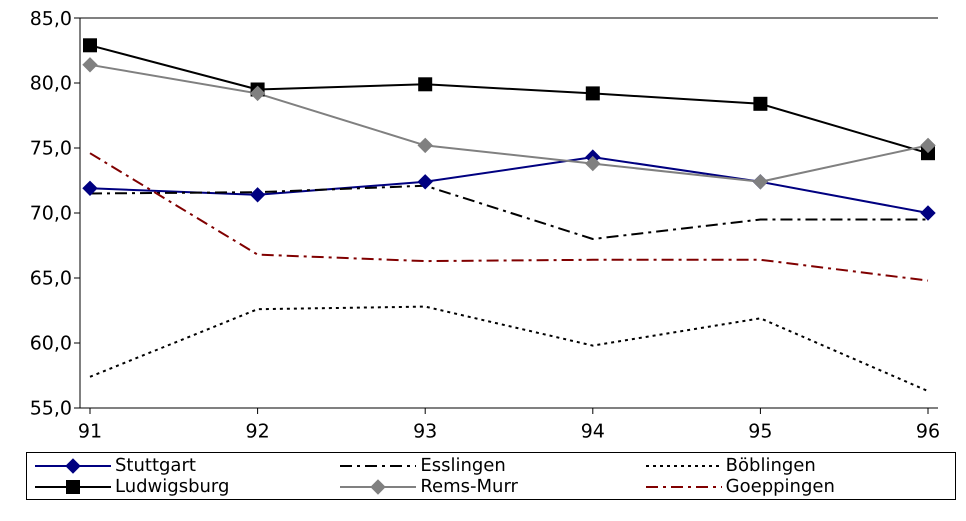  Describe the element at coordinates (592, 431) in the screenshot. I see `x-tick-label: 94` at that location.